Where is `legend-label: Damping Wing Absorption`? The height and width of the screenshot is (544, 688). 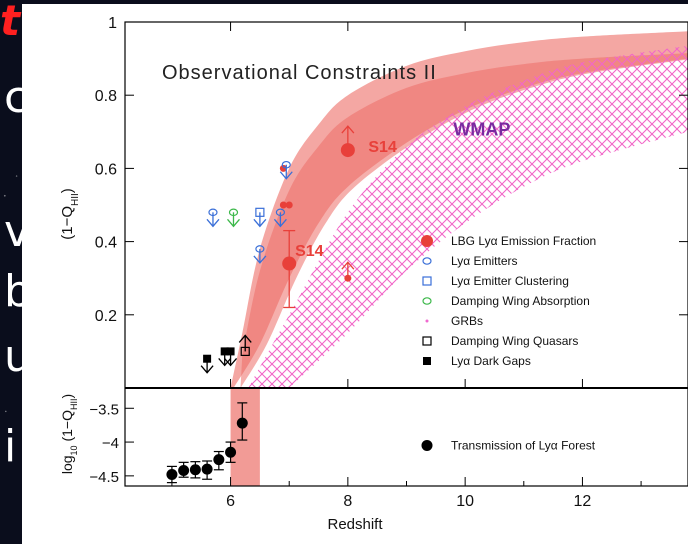 legend-label: Damping Wing Absorption is located at coordinates (520, 301).